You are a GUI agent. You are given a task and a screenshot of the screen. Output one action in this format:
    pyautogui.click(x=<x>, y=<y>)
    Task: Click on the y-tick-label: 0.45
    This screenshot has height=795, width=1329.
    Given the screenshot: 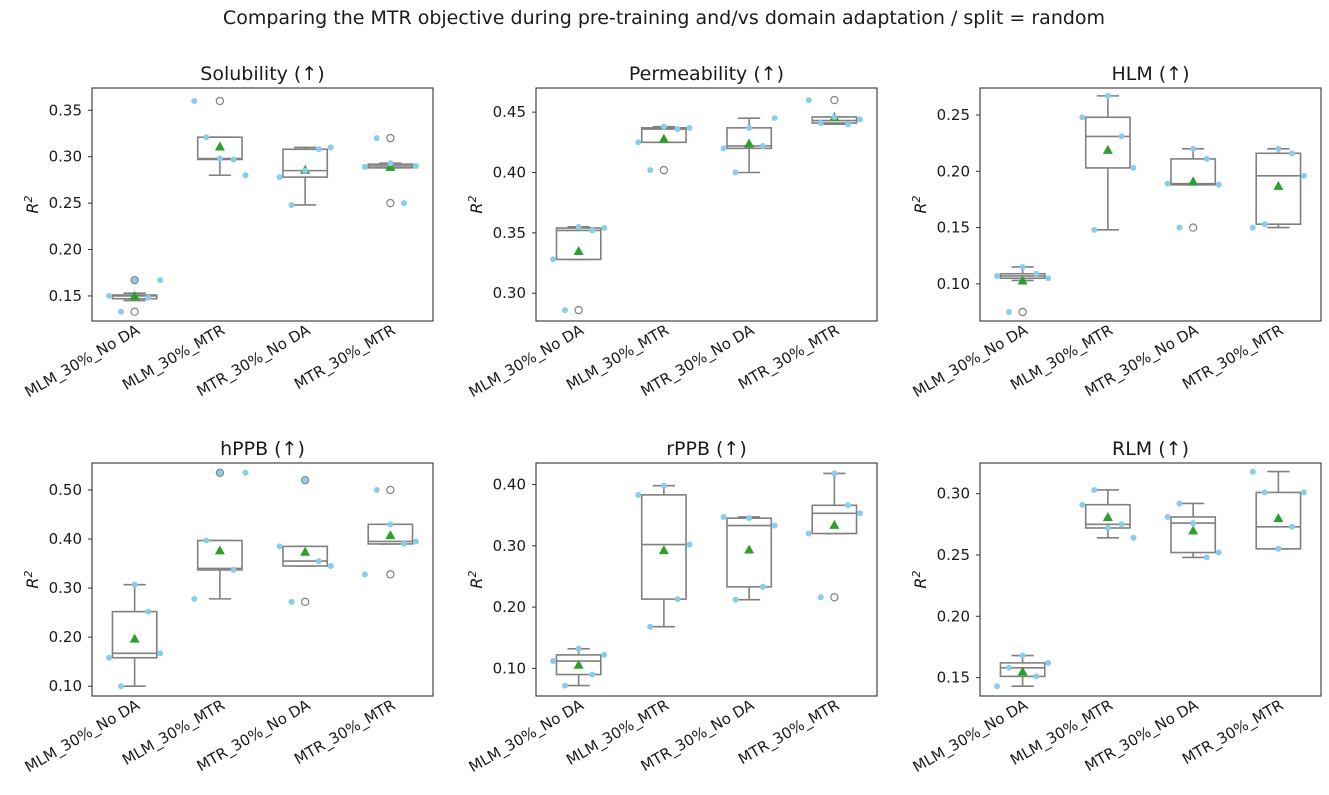 What is the action you would take?
    pyautogui.click(x=509, y=112)
    